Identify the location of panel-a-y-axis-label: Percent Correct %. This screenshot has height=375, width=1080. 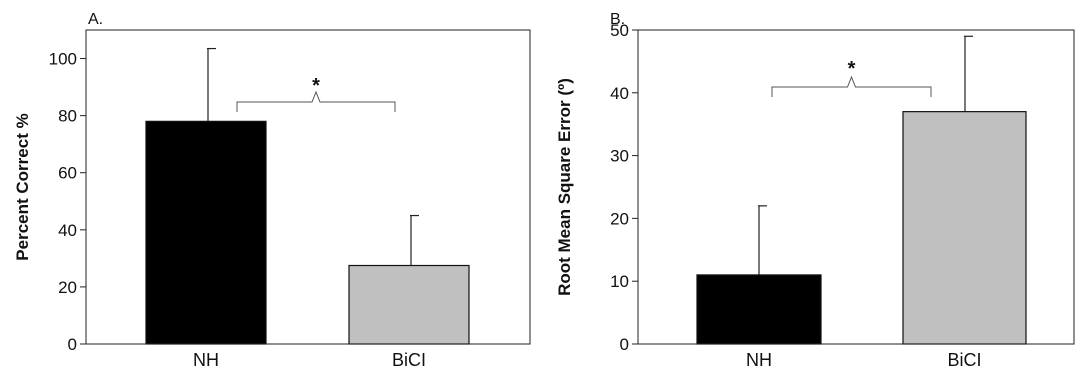
(22, 186).